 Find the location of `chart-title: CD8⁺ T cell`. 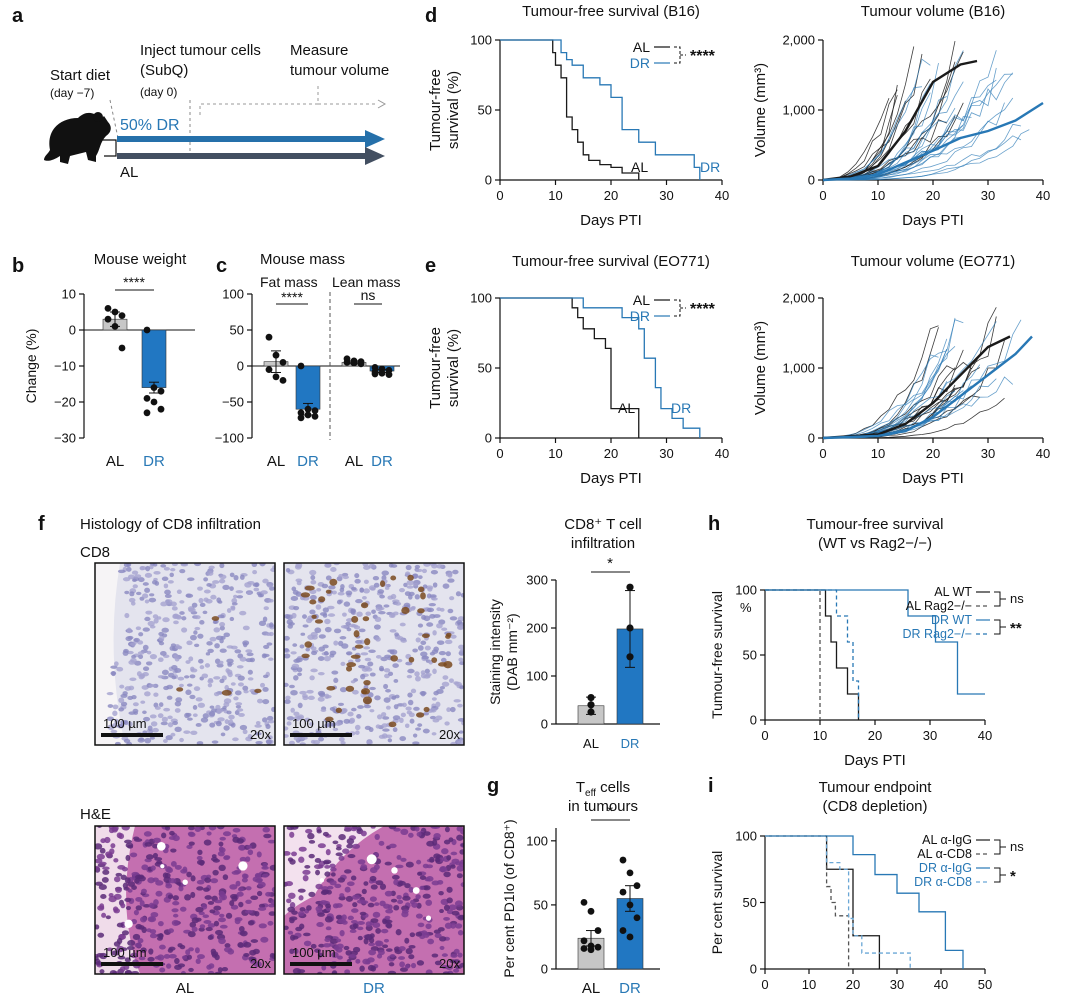

chart-title: CD8⁺ T cell is located at coordinates (602, 524).